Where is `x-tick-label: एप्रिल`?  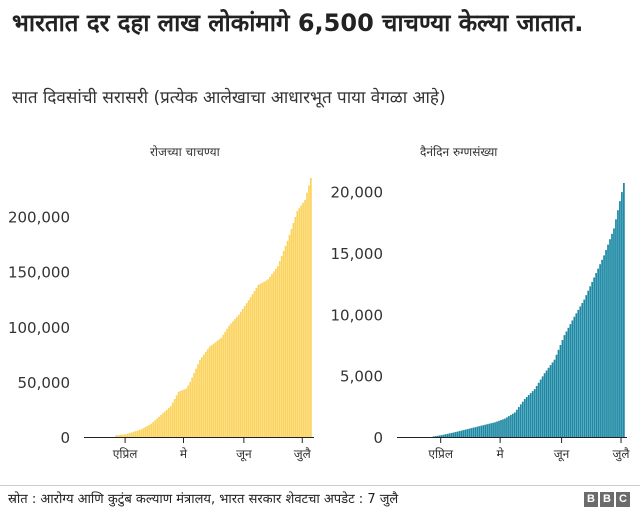
x-tick-label: एप्रिल is located at coordinates (126, 454).